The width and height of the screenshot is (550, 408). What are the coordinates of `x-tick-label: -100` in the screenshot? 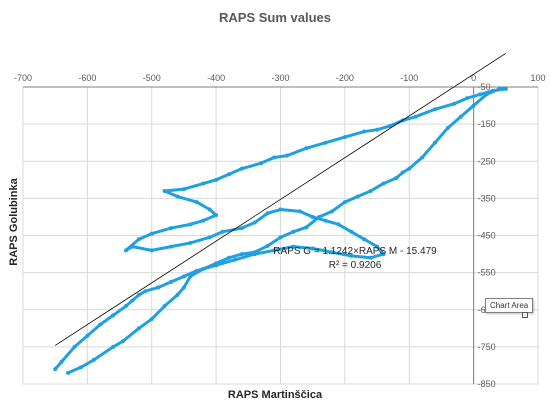 It's located at (409, 78).